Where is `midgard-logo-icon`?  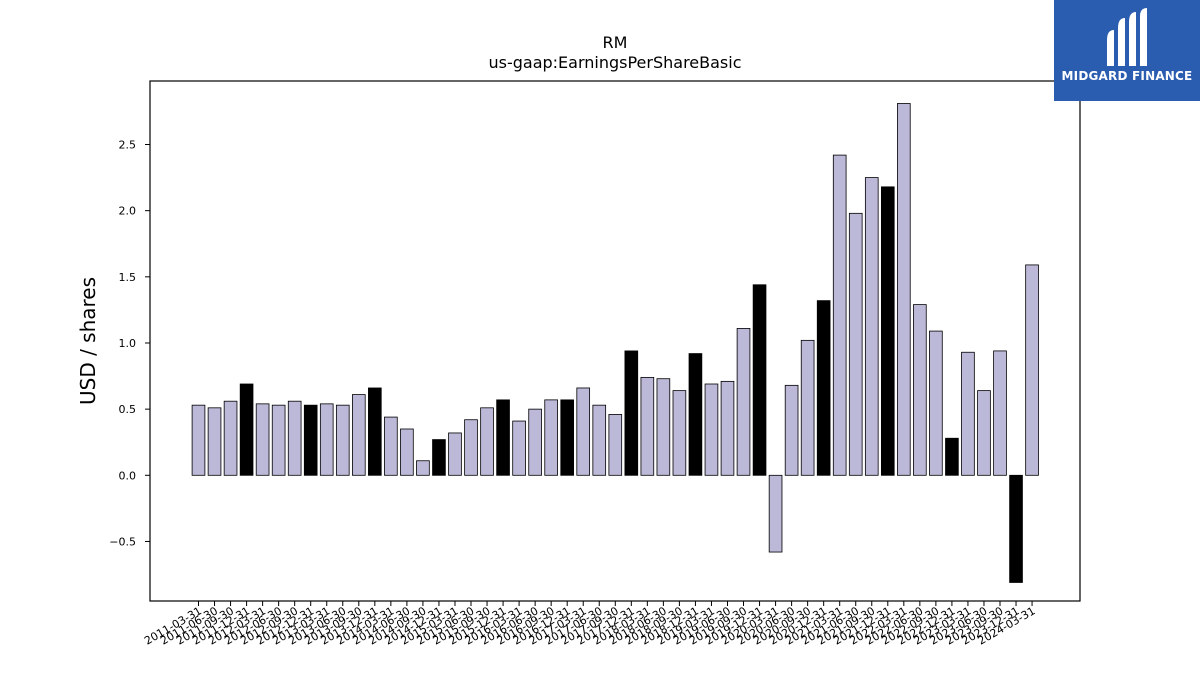 midgard-logo-icon is located at coordinates (1127, 37).